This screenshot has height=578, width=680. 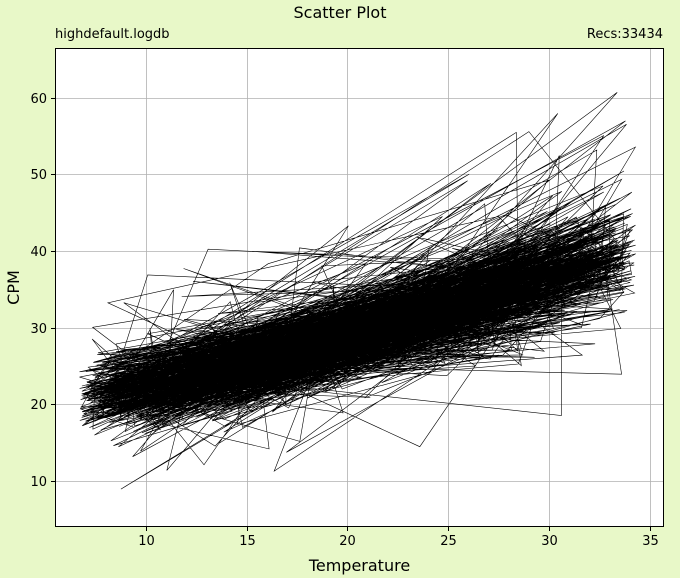 What do you see at coordinates (38, 405) in the screenshot?
I see `y-tick-label: 20` at bounding box center [38, 405].